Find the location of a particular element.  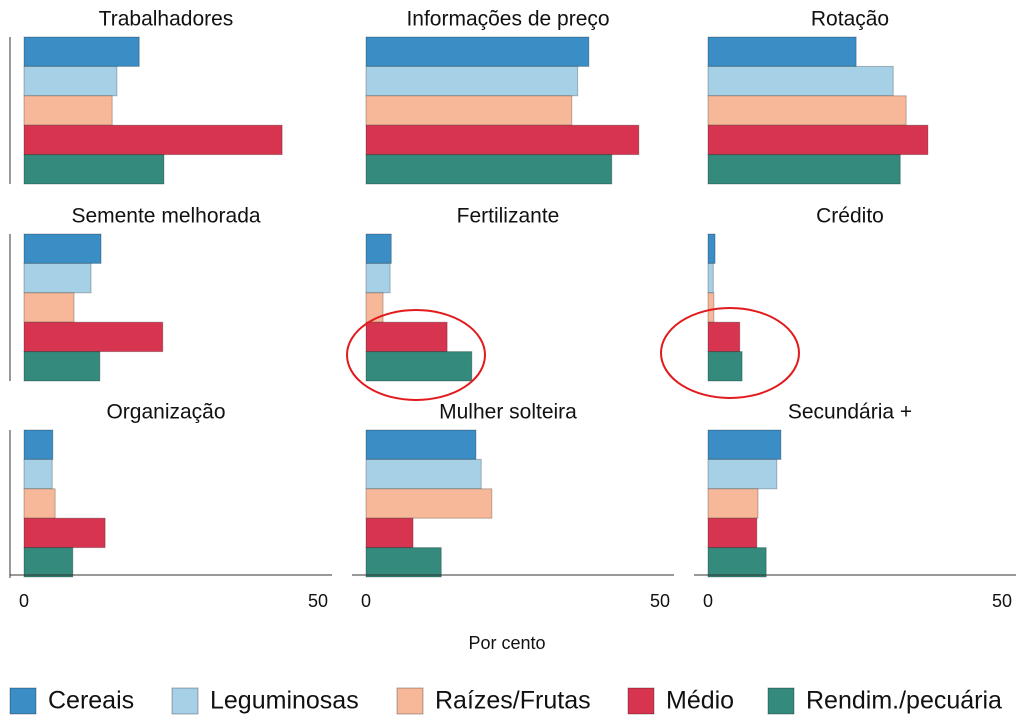

panel-title: Informações de preço is located at coordinates (507, 19).